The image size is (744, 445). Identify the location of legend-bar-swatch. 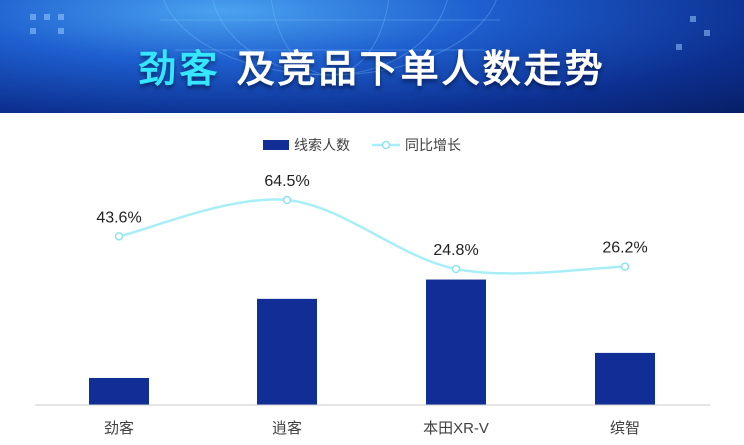
(276, 145).